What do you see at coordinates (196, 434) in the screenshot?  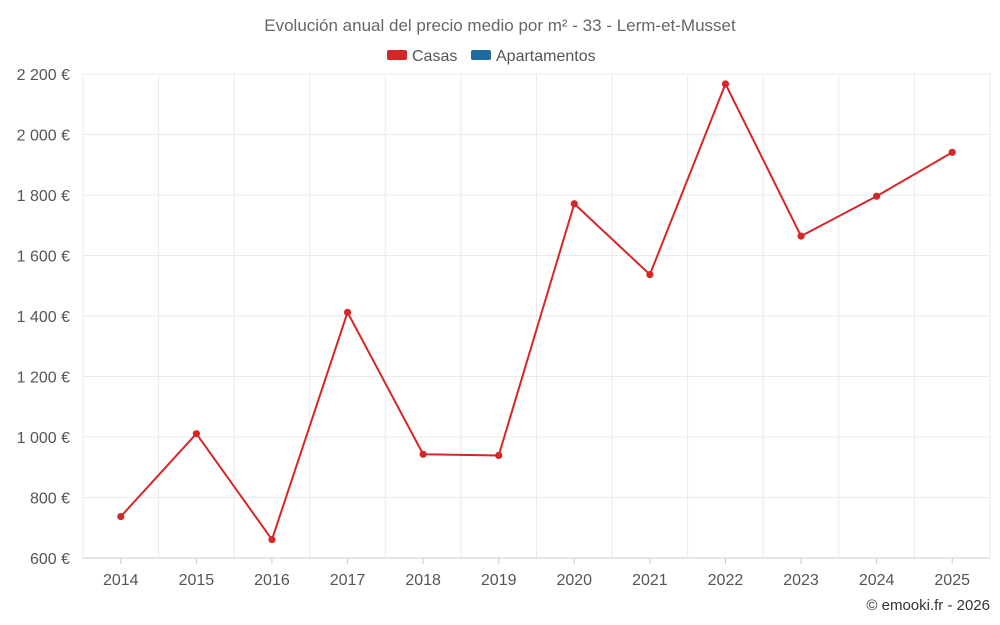 I see `data-point-2015` at bounding box center [196, 434].